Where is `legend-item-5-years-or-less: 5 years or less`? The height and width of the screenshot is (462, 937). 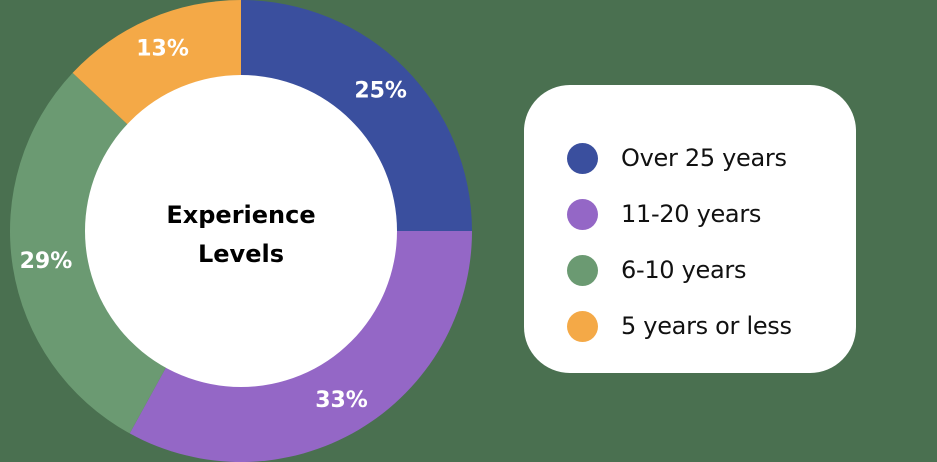 legend-item-5-years-or-less: 5 years or less is located at coordinates (711, 326).